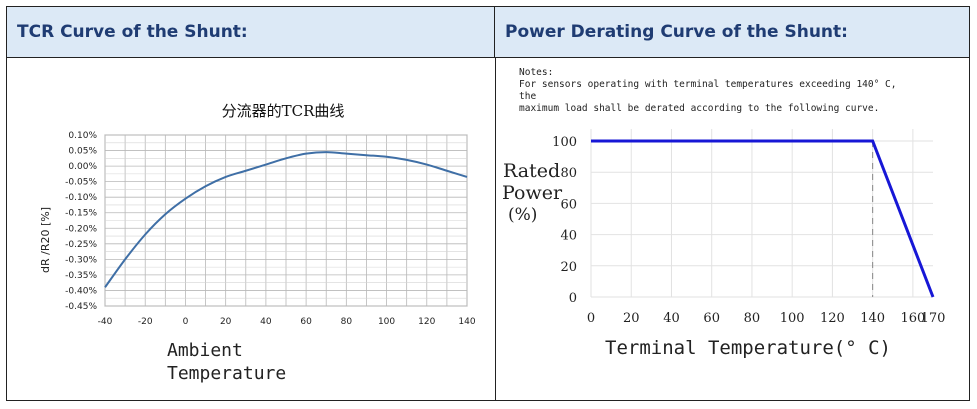 The image size is (977, 409). Describe the element at coordinates (226, 373) in the screenshot. I see `tcr-x-axis-label-line2: Temperature` at that location.